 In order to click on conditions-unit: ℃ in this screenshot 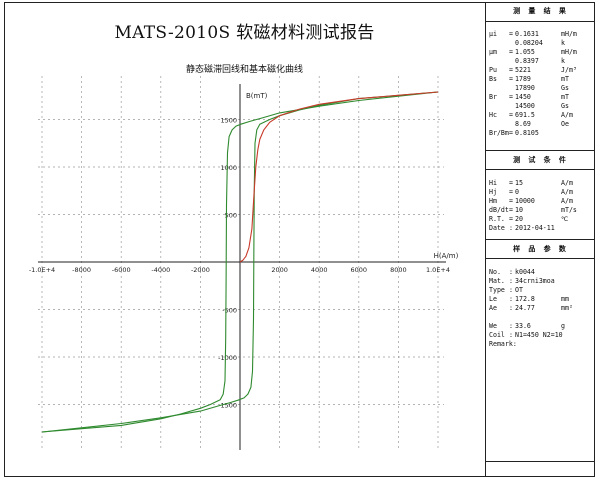, I will do `click(565, 219)`.